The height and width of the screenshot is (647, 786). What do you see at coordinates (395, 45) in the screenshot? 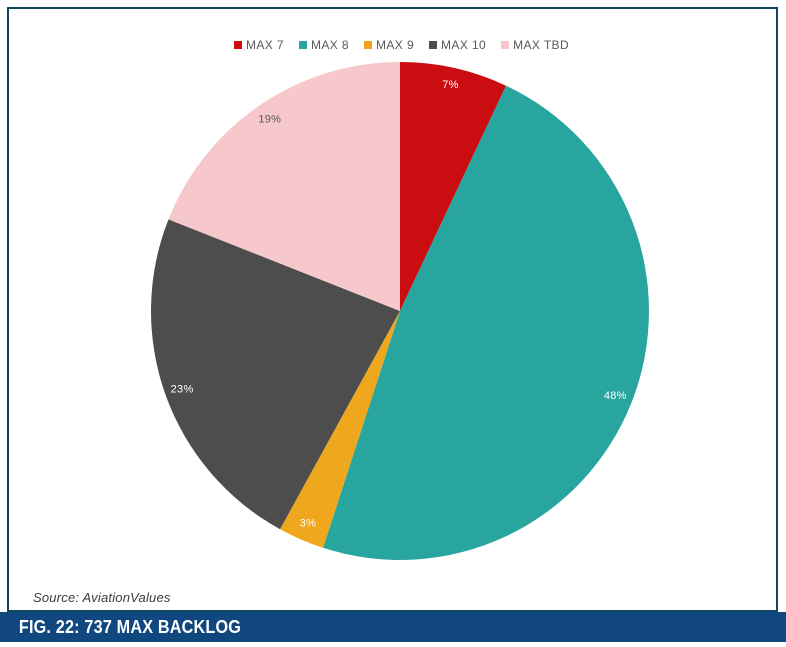
I see `legend-label: MAX 9` at bounding box center [395, 45].